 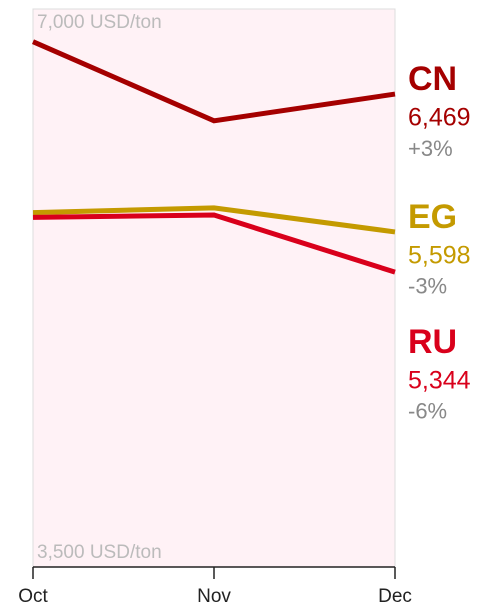 What do you see at coordinates (395, 596) in the screenshot?
I see `x-tick-label: Dec` at bounding box center [395, 596].